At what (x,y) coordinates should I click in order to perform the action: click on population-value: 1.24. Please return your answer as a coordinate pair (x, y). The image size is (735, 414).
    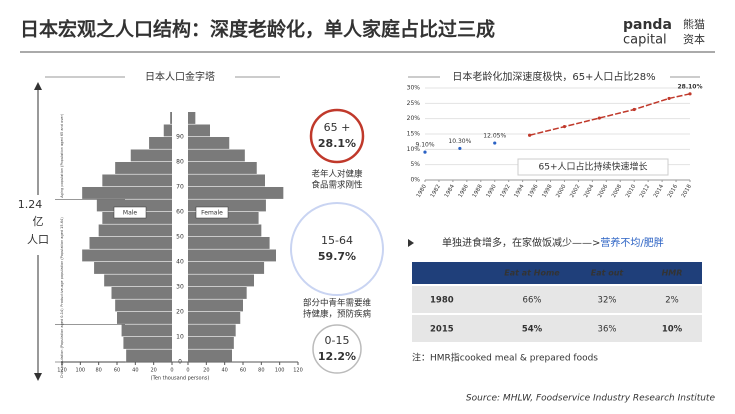
    Looking at the image, I should click on (30, 204).